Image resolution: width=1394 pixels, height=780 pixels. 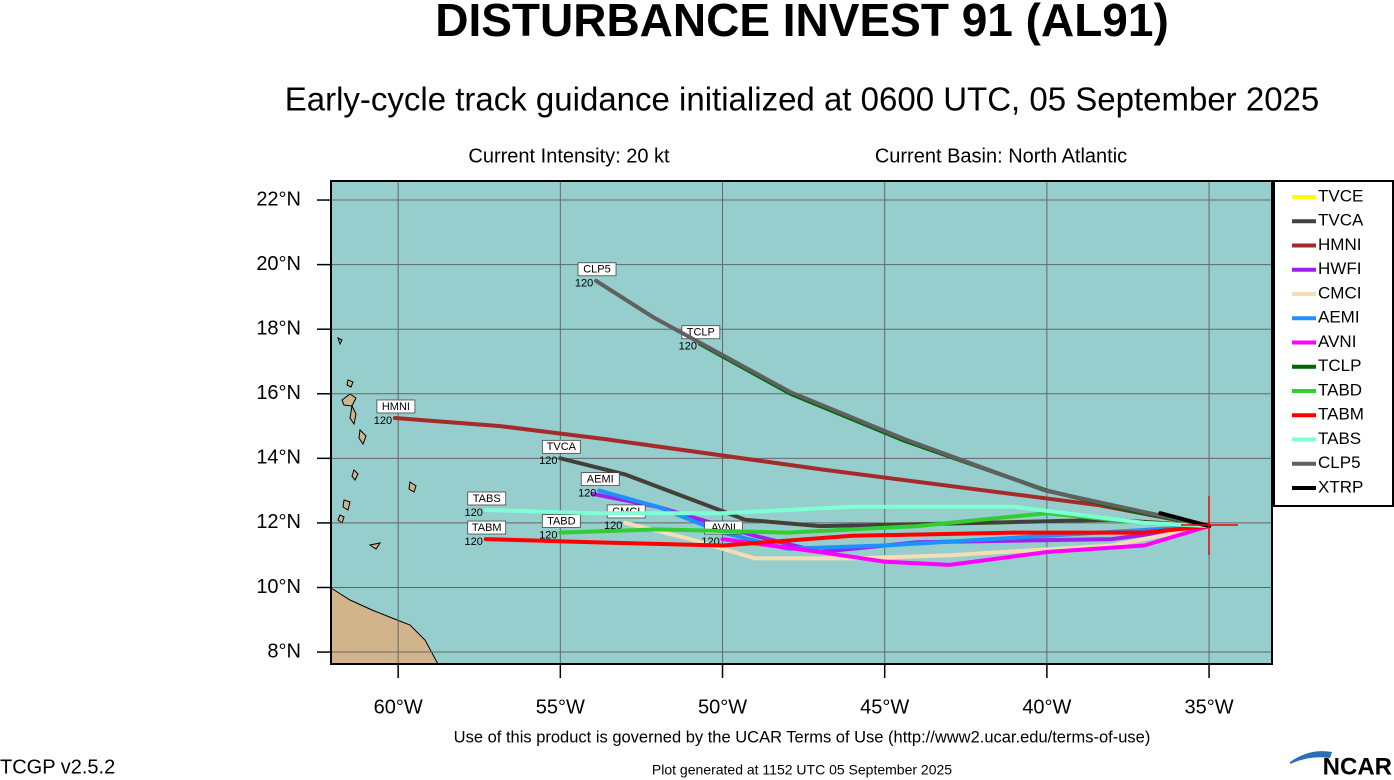 I want to click on track-label: TVCA, so click(x=562, y=447).